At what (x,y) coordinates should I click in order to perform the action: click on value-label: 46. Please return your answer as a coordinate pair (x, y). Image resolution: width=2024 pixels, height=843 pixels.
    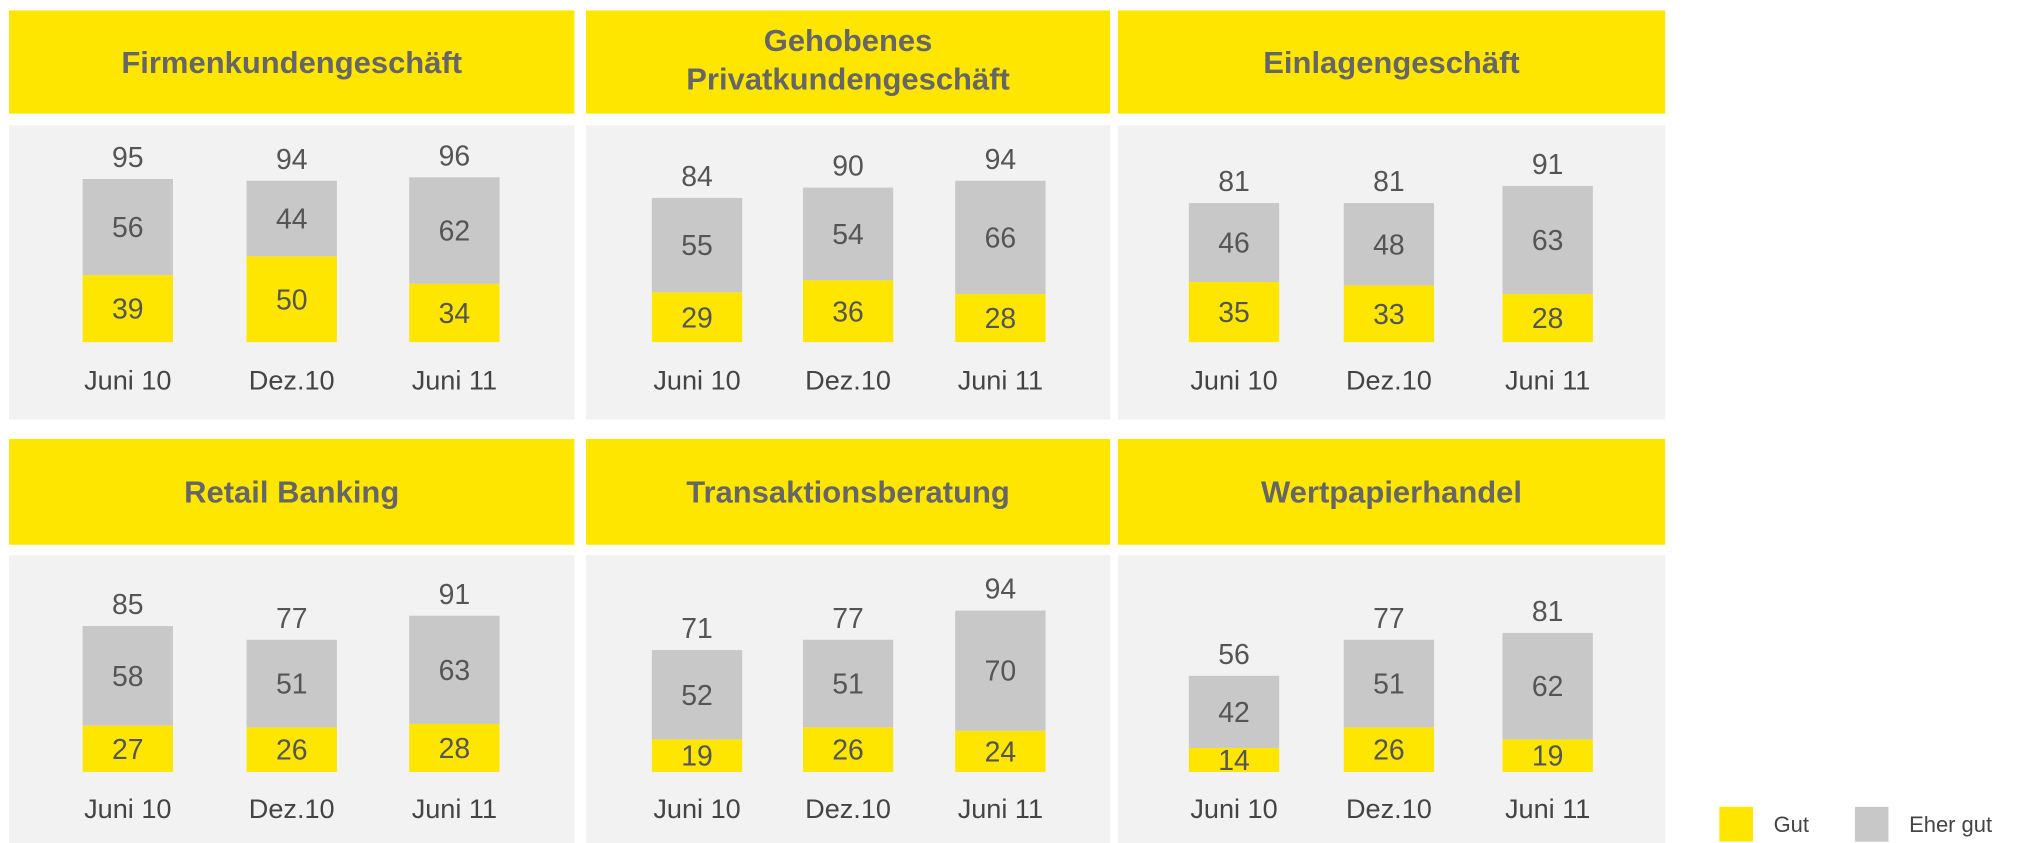
    Looking at the image, I should click on (1234, 244).